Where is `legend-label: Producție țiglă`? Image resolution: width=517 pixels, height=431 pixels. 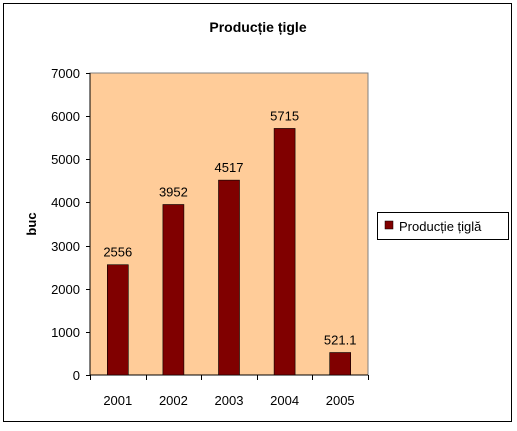 legend-label: Producție țiglă is located at coordinates (440, 226).